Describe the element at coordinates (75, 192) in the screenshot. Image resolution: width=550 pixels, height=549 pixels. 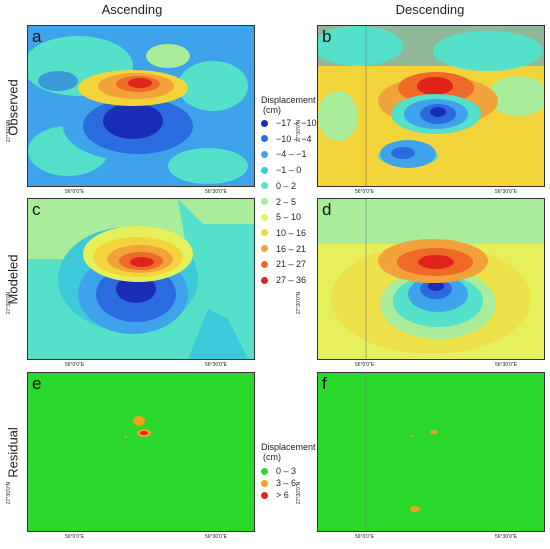
I see `lon-label-a1: 56°0'0"E` at that location.